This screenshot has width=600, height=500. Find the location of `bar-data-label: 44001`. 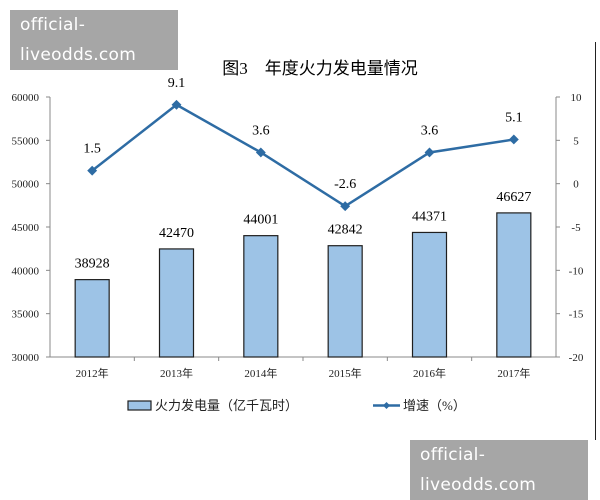

bar-data-label: 44001 is located at coordinates (260, 220).